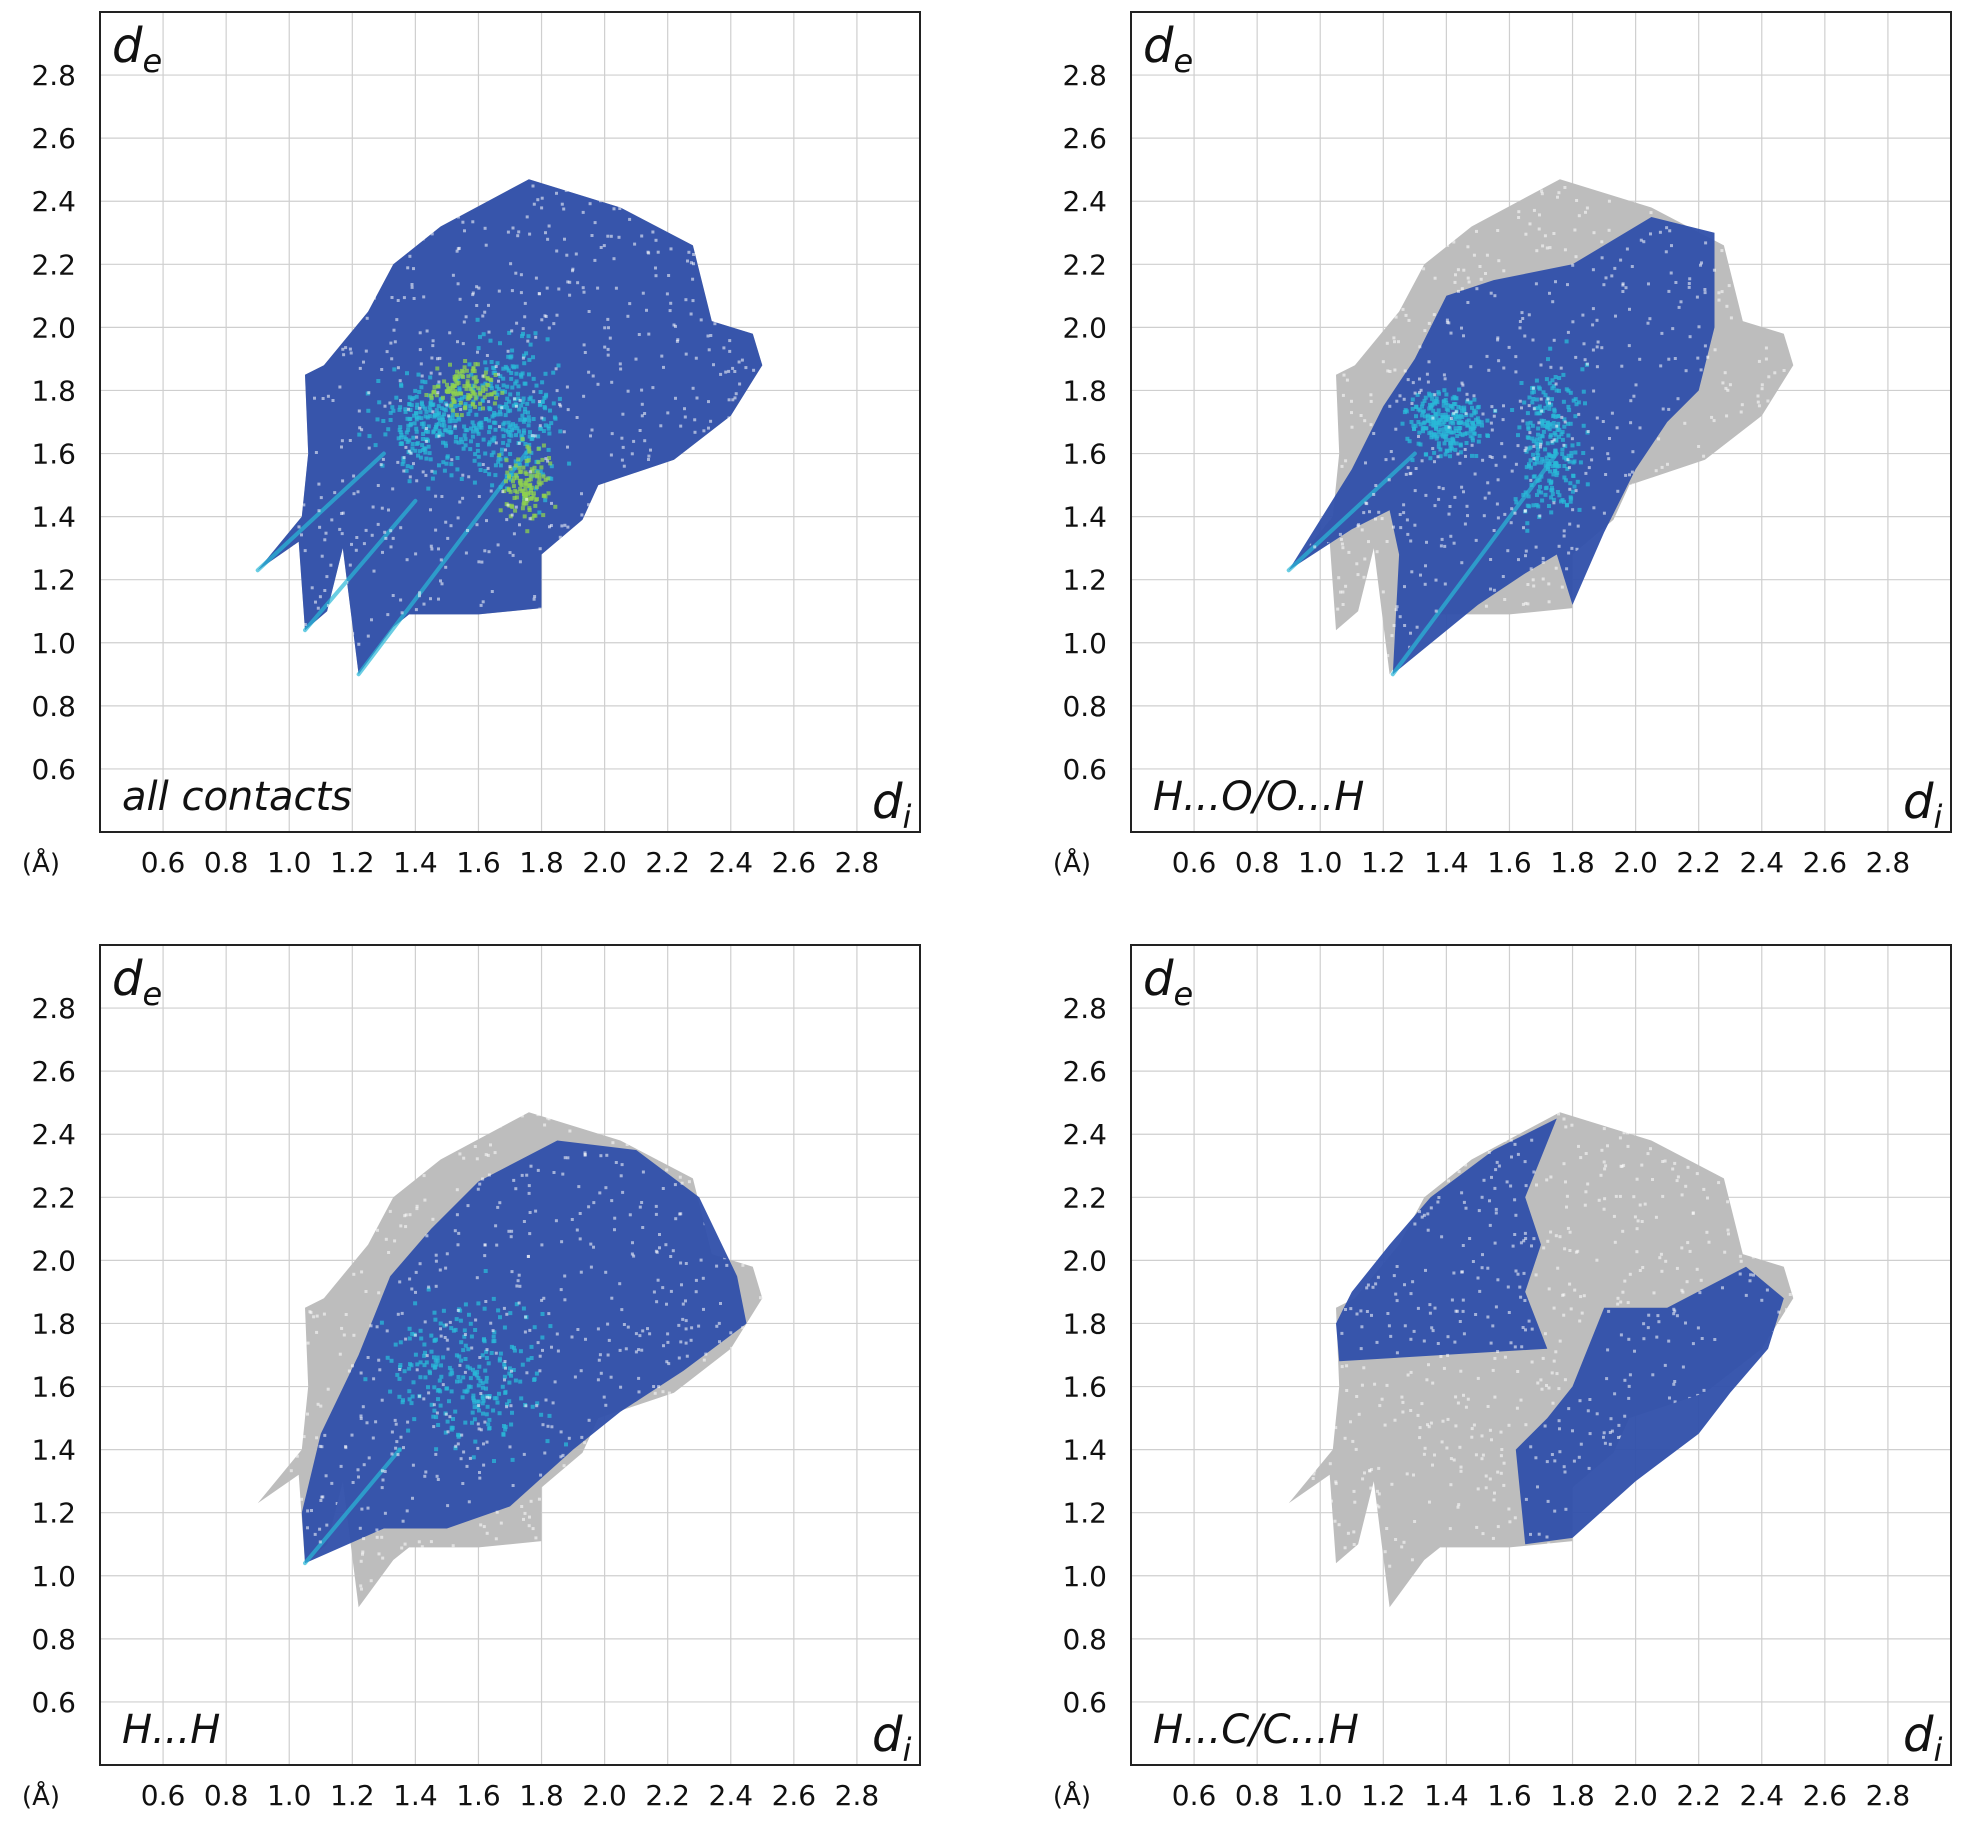 The image size is (1963, 1827). What do you see at coordinates (1084, 769) in the screenshot?
I see `y-tick-label: 0.6` at bounding box center [1084, 769].